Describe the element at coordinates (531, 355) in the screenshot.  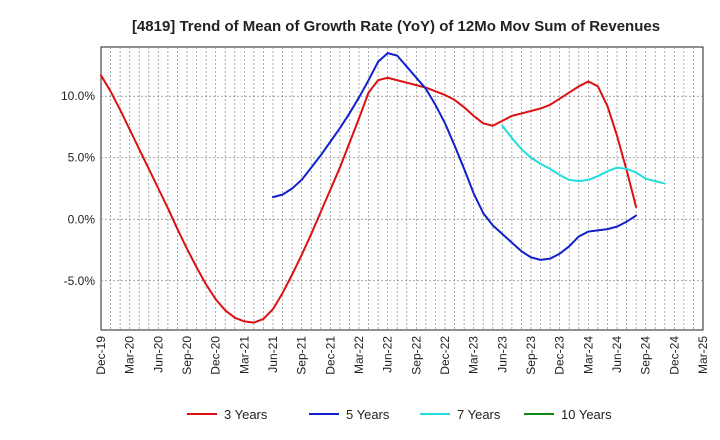
I see `x-tick-label: Sep-23` at that location.